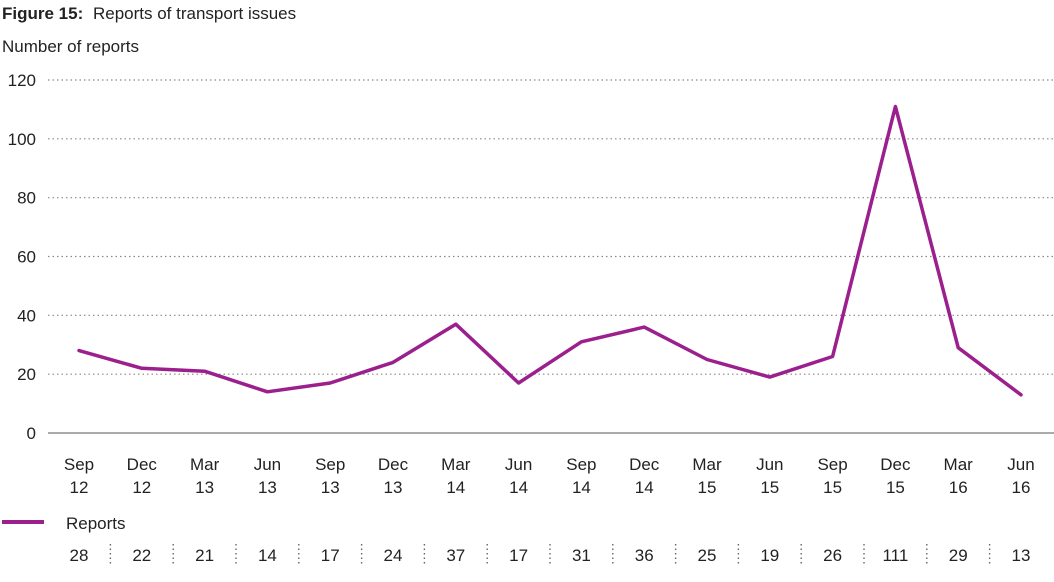 The image size is (1054, 582). I want to click on figure-number: Figure 15:, so click(42, 13).